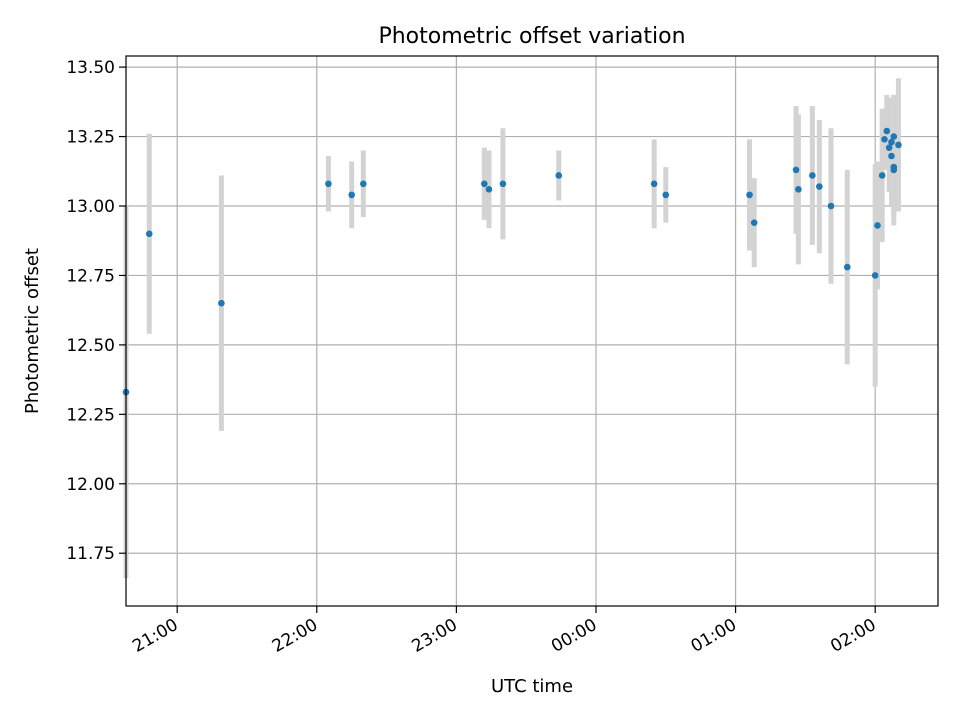 This screenshot has height=720, width=960. Describe the element at coordinates (90, 276) in the screenshot. I see `y-tick-label: 12.75` at that location.